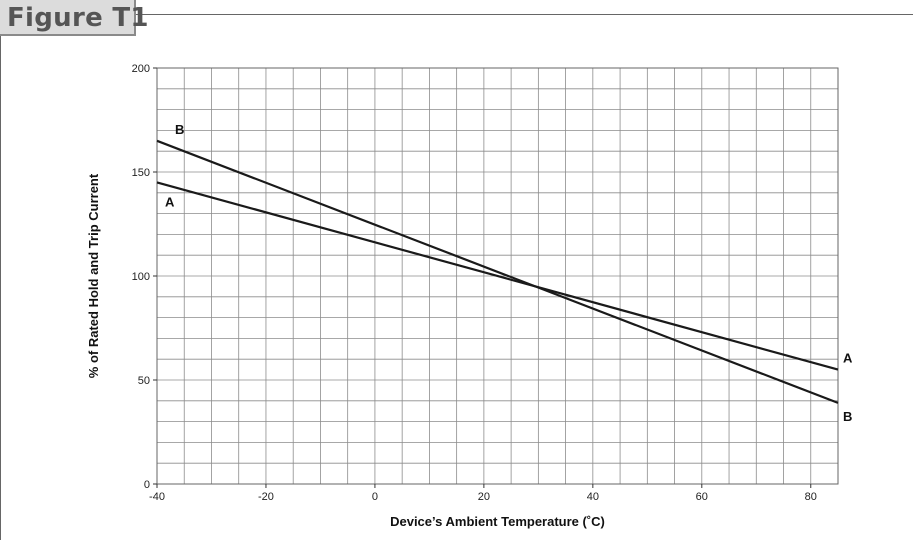 Image resolution: width=913 pixels, height=540 pixels. I want to click on figure-title: Figure T1, so click(78, 18).